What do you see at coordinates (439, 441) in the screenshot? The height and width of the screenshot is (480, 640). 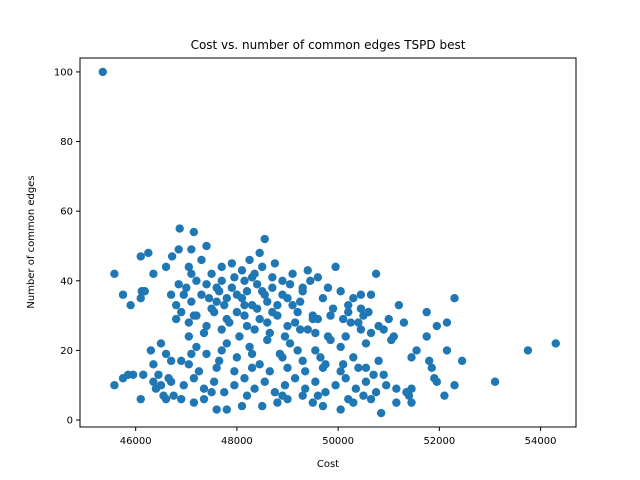 I see `x-tick-label: 52000` at bounding box center [439, 441].